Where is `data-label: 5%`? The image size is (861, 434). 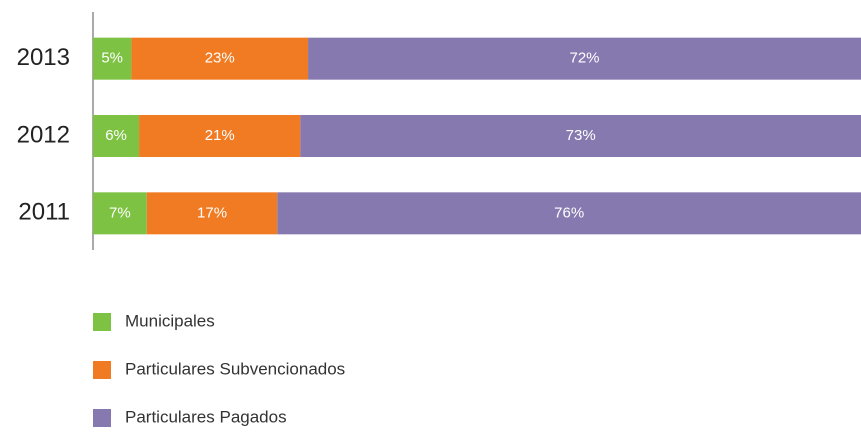
data-label: 5% is located at coordinates (112, 58).